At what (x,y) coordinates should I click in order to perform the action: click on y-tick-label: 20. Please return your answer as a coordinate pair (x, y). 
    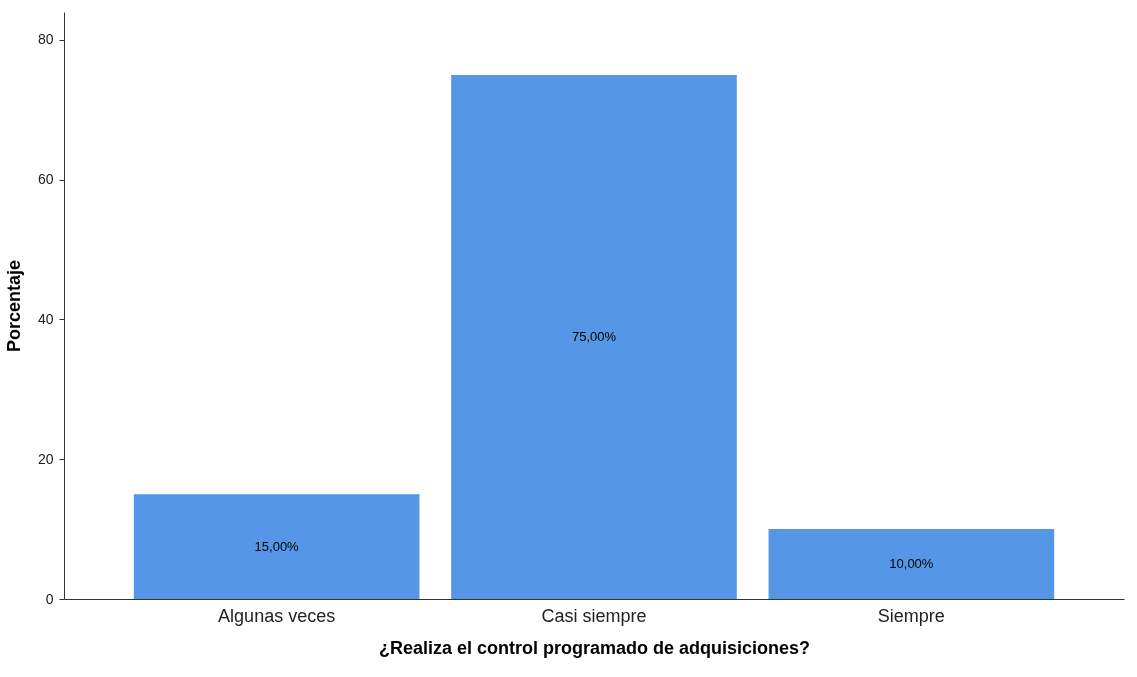
    Looking at the image, I should click on (45, 458).